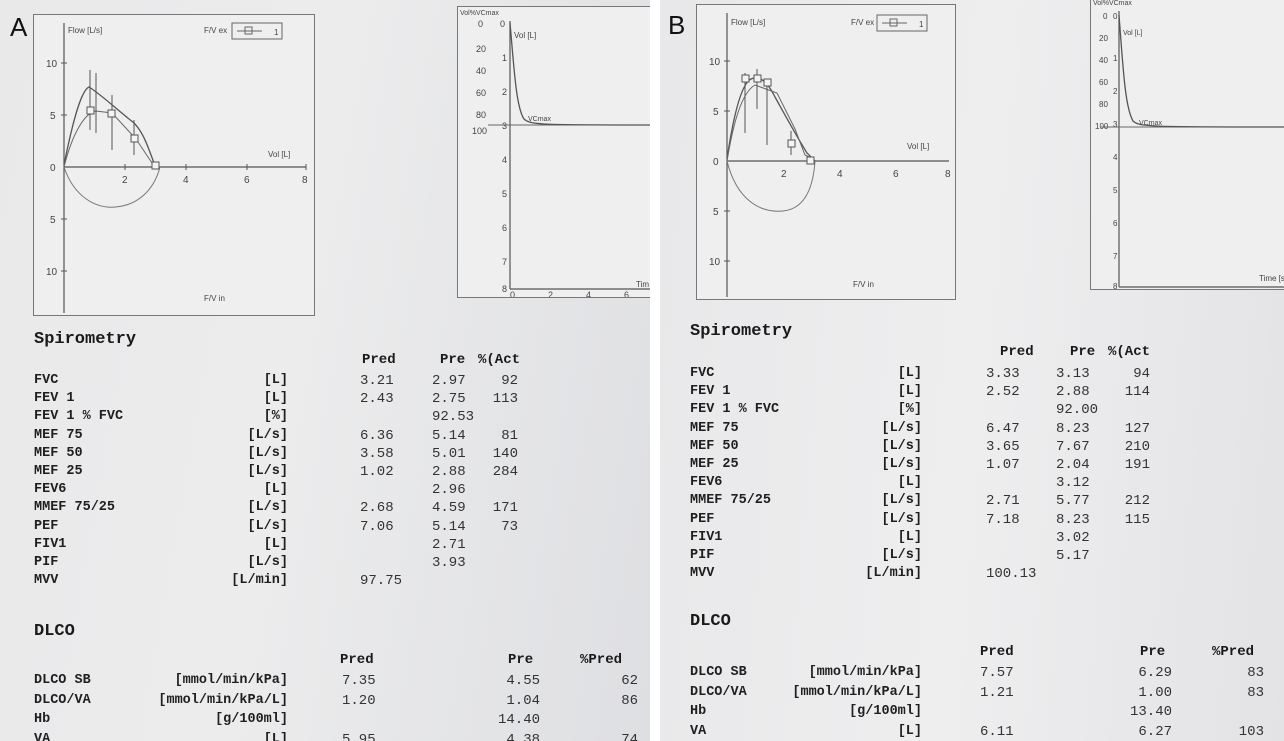 The image size is (1284, 741). Describe the element at coordinates (921, 24) in the screenshot. I see `legend-series: 1` at that location.